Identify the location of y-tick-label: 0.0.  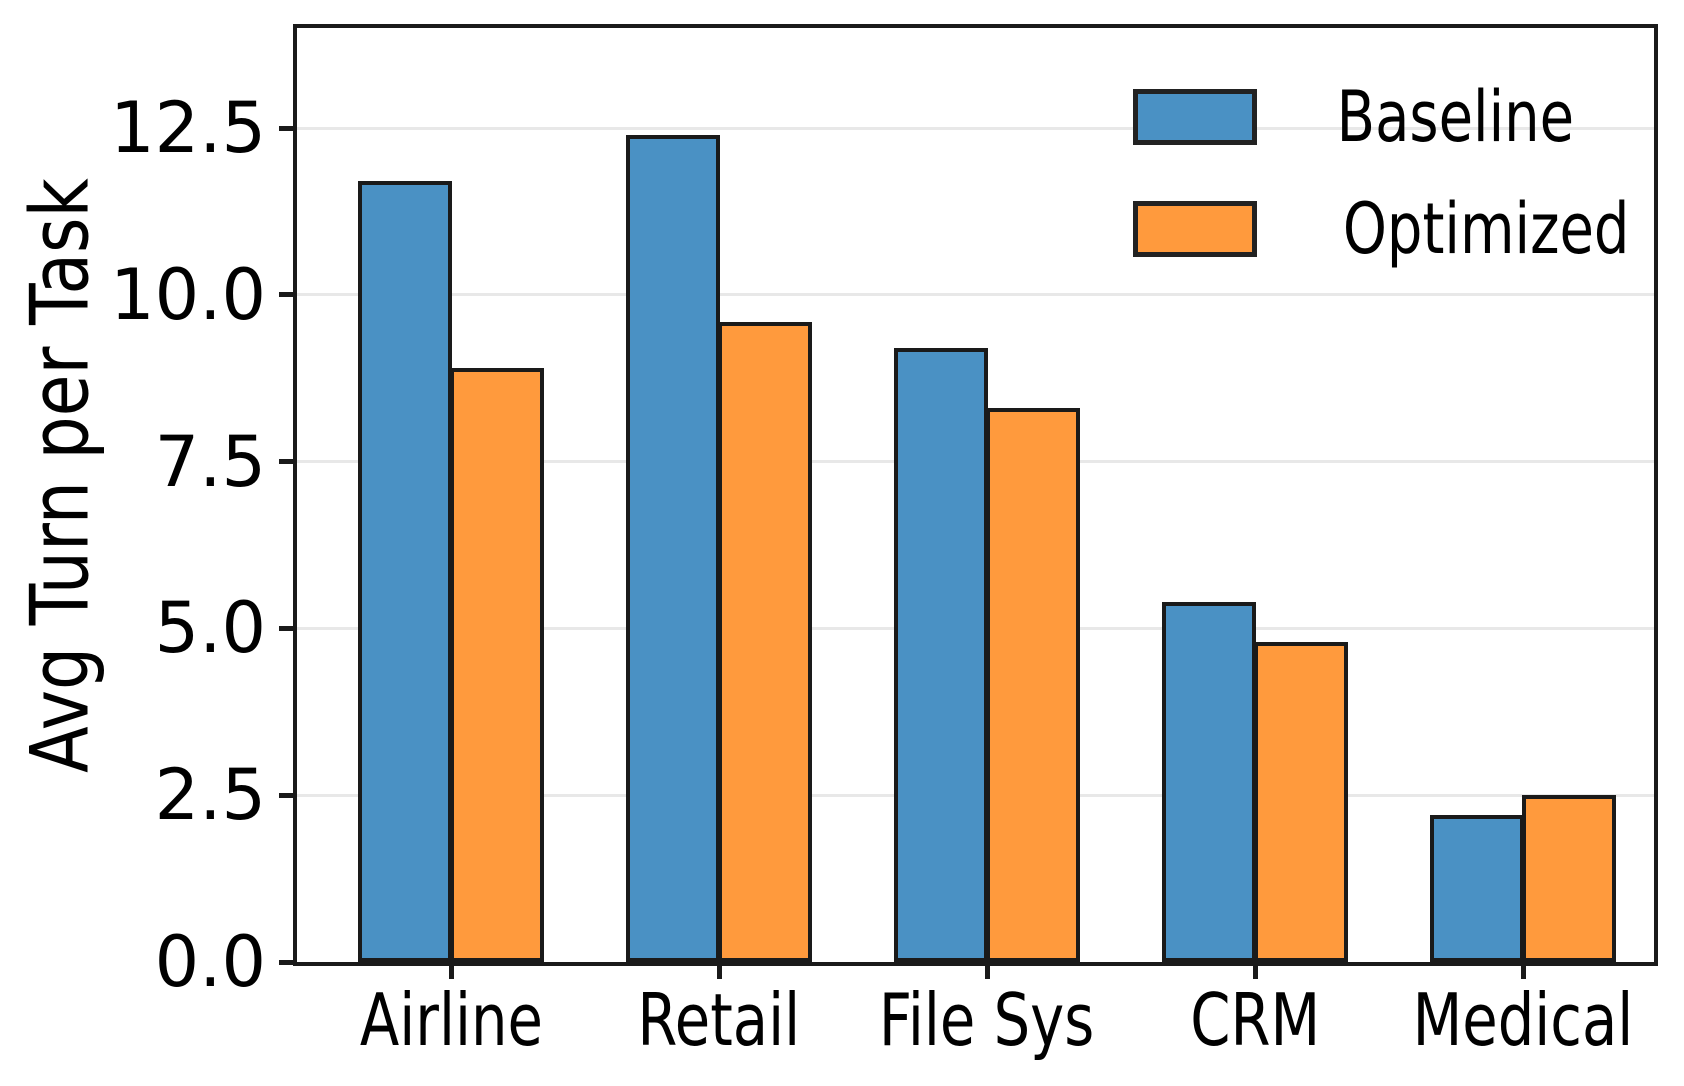
(210, 962).